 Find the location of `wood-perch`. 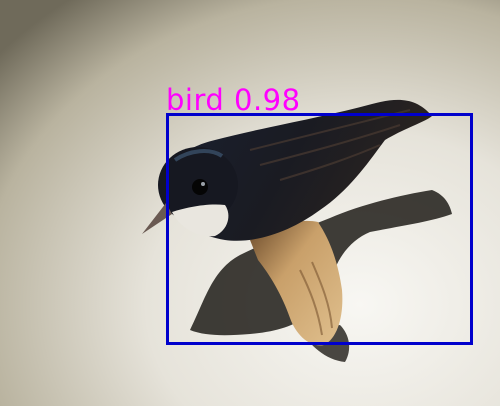

wood-perch is located at coordinates (296, 283).